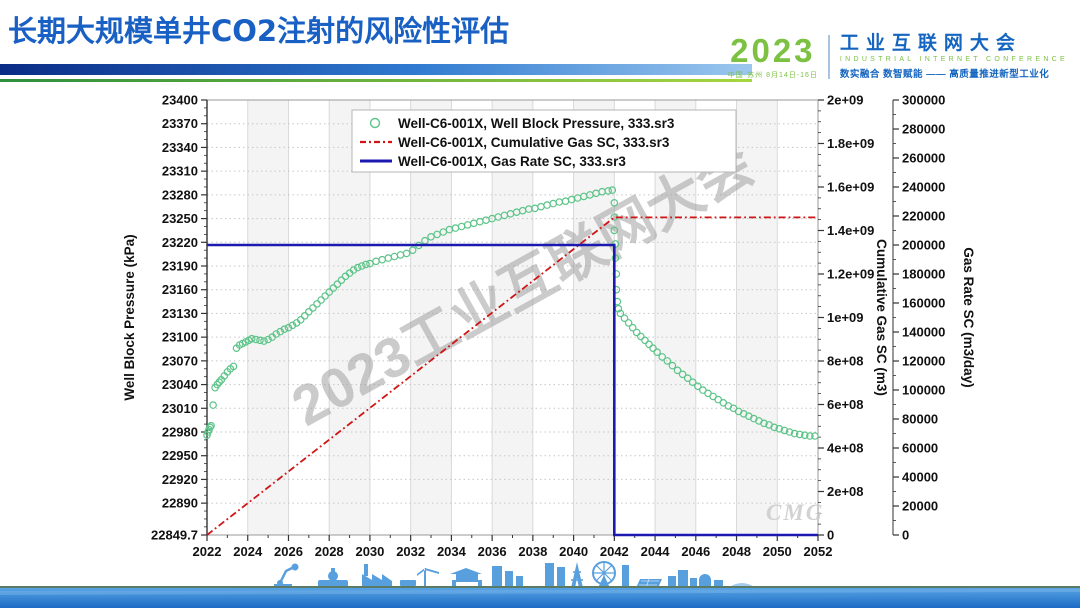 Image resolution: width=1080 pixels, height=608 pixels. Describe the element at coordinates (180, 123) in the screenshot. I see `svg-text: 23370` at that location.